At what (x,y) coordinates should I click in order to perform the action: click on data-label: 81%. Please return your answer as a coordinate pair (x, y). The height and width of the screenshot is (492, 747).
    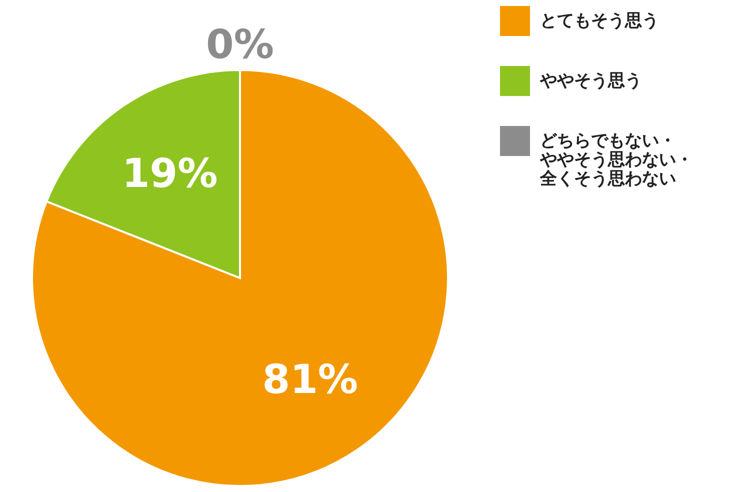
    Looking at the image, I should click on (310, 380).